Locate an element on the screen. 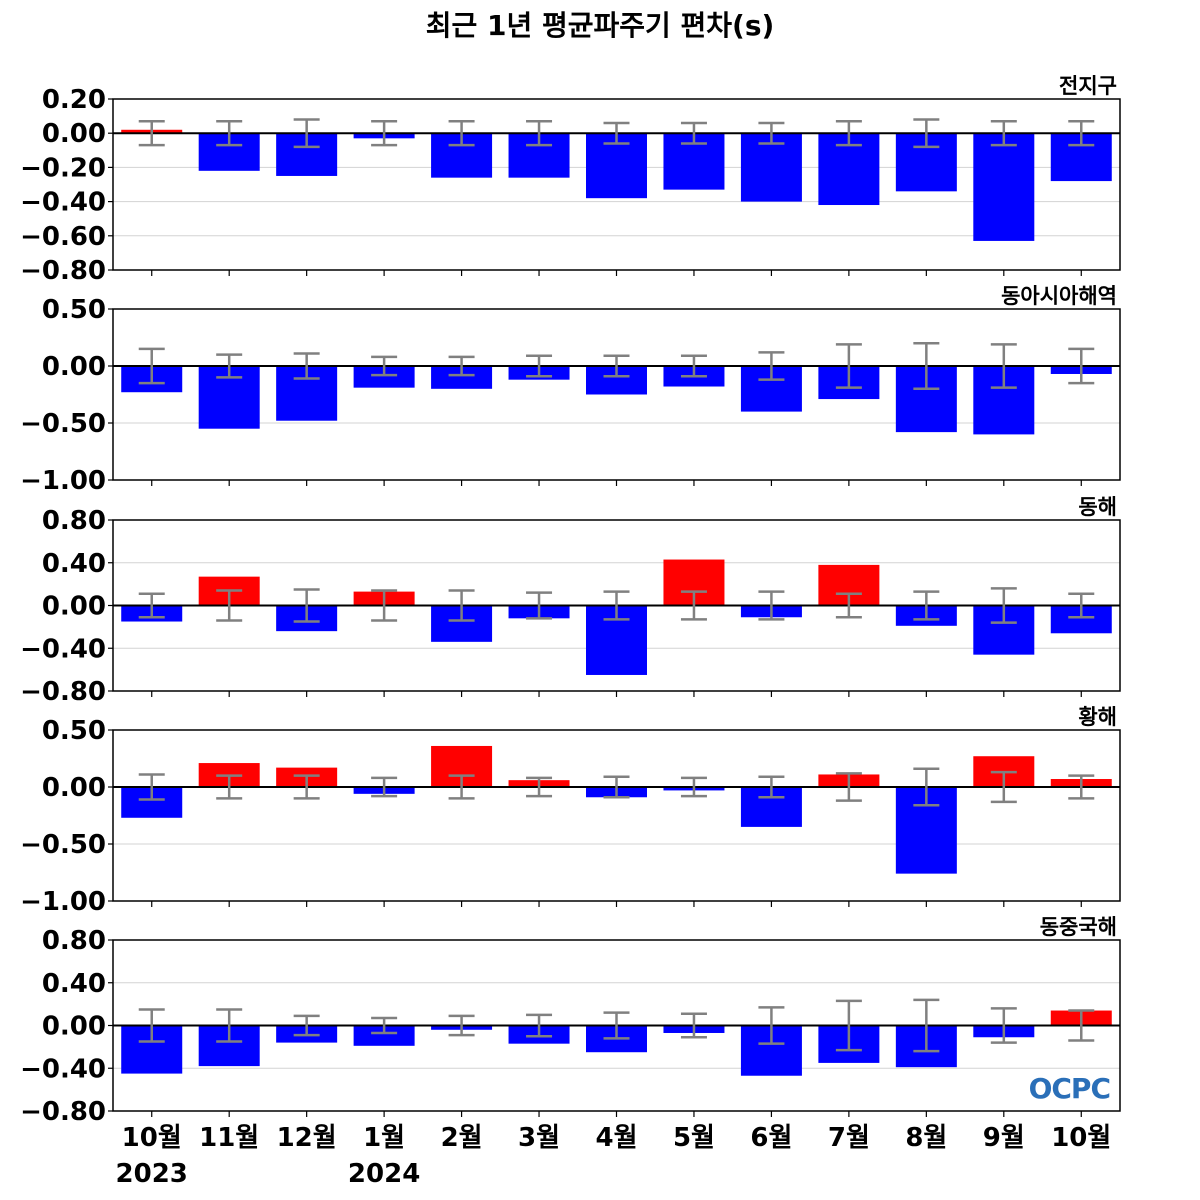  x-tick-label: 3월 is located at coordinates (539, 1138).